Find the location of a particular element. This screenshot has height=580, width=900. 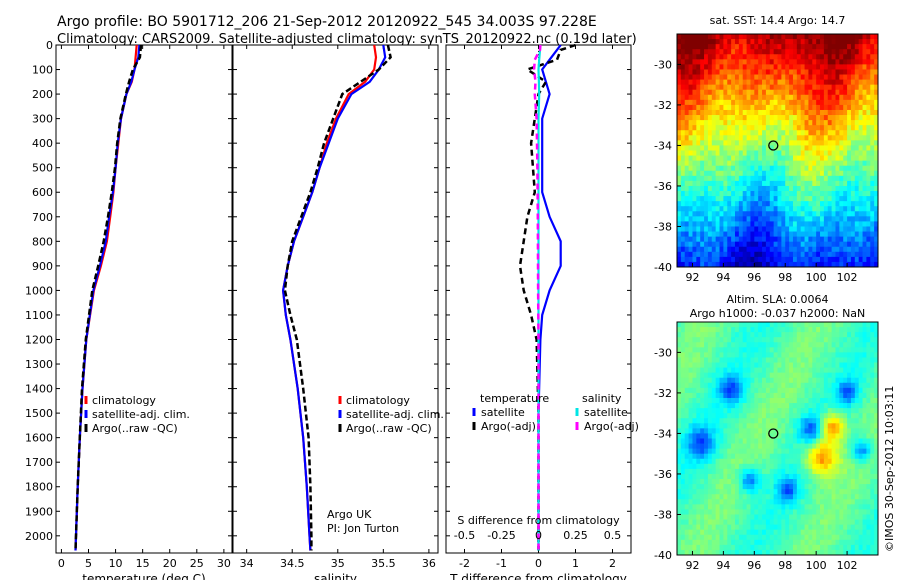

x-tick-label: 10 is located at coordinates (116, 563).